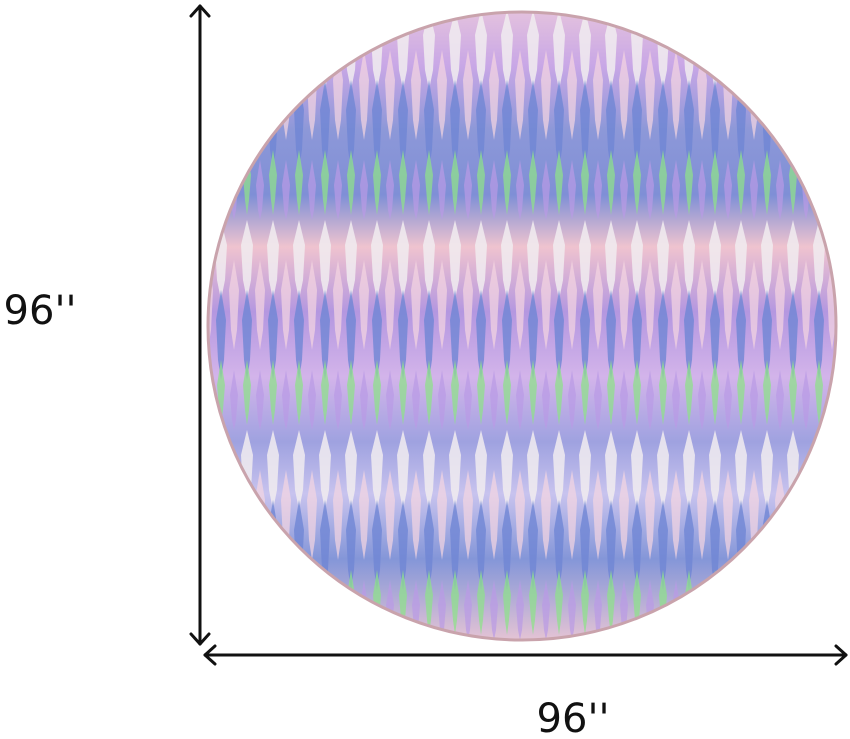  What do you see at coordinates (525, 655) in the screenshot?
I see `width-arrow` at bounding box center [525, 655].